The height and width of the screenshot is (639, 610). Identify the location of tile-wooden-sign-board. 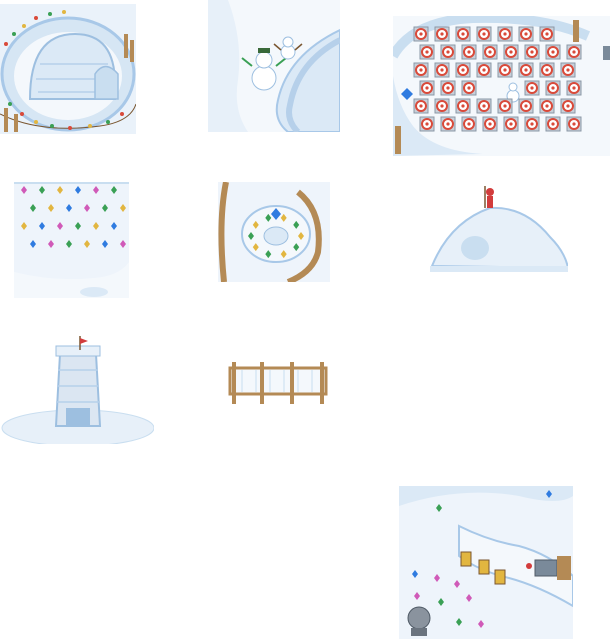
(278, 383).